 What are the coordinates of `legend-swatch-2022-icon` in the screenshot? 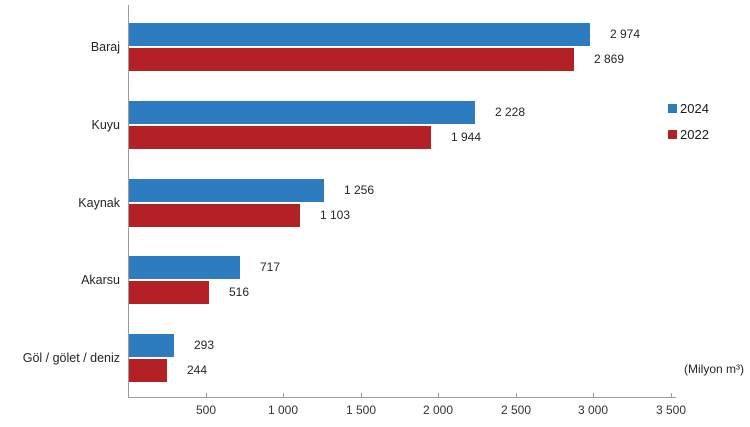 It's located at (672, 134).